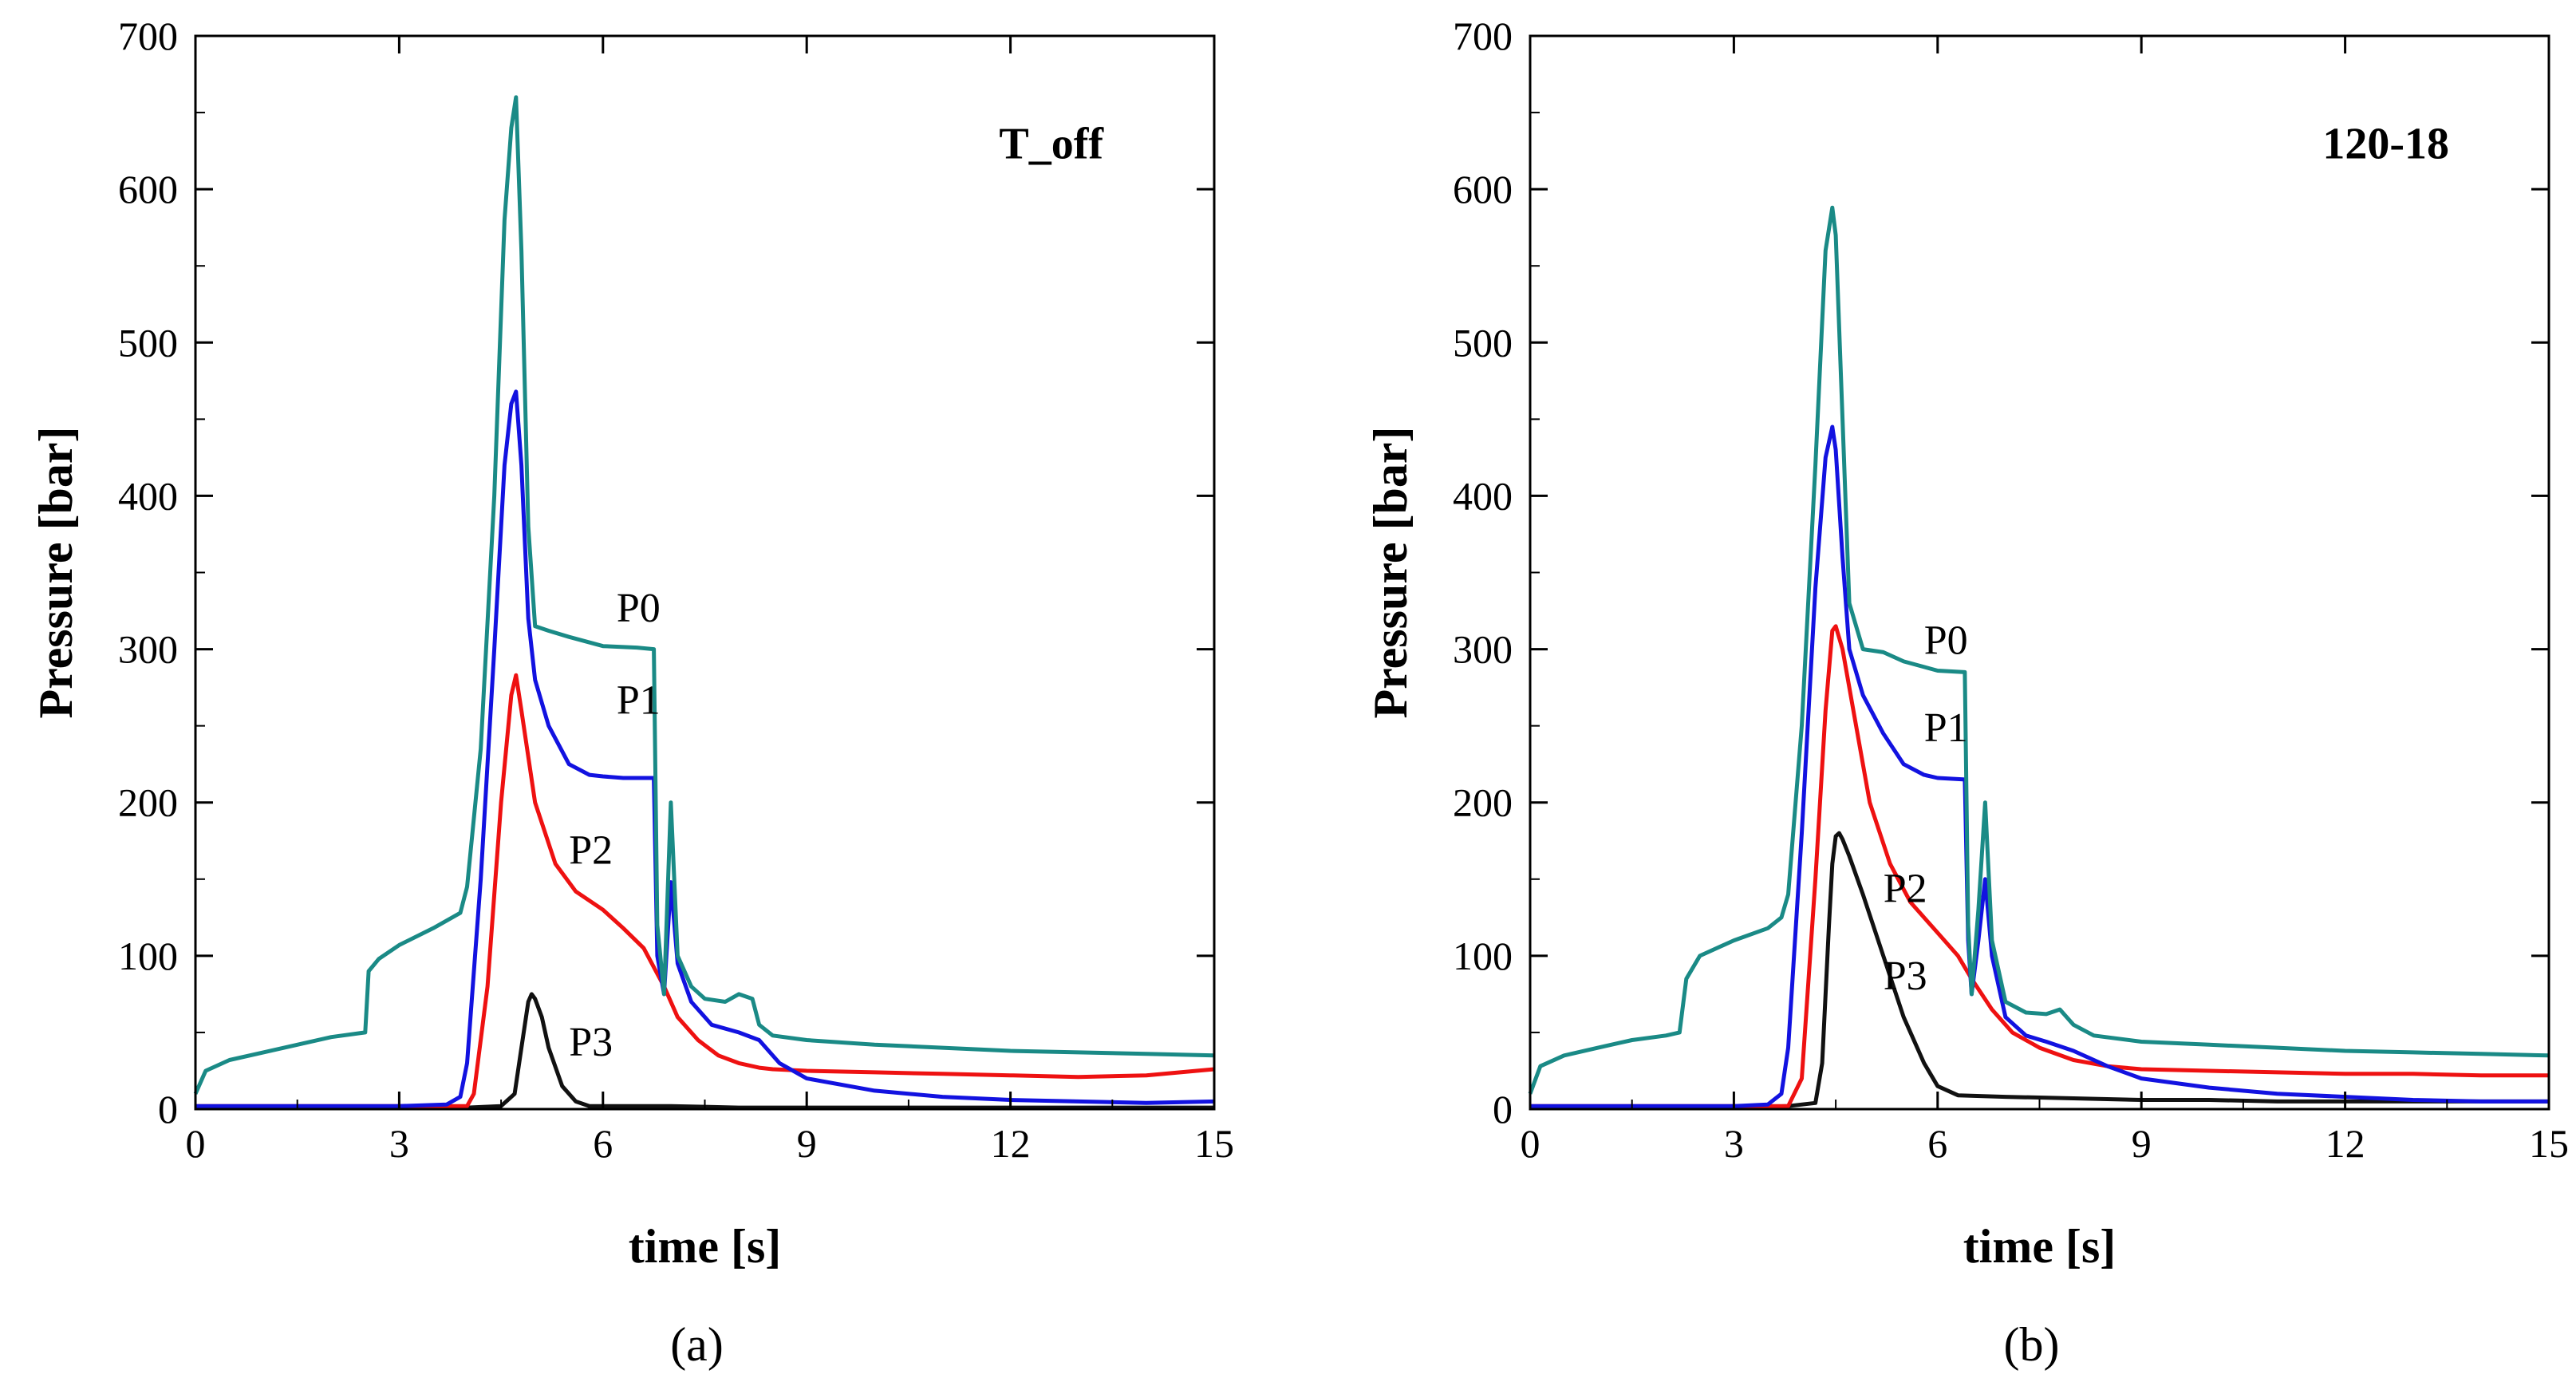 The width and height of the screenshot is (2576, 1382). I want to click on panel-title: 120-18, so click(2385, 144).